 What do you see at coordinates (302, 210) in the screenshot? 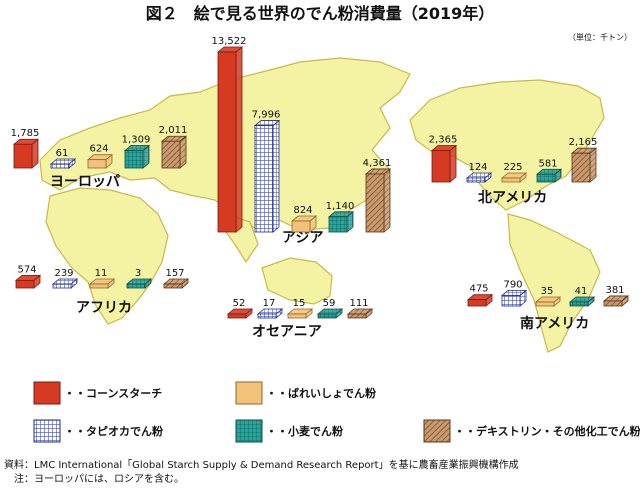
I see `value-label-asia-potato: 824` at bounding box center [302, 210].